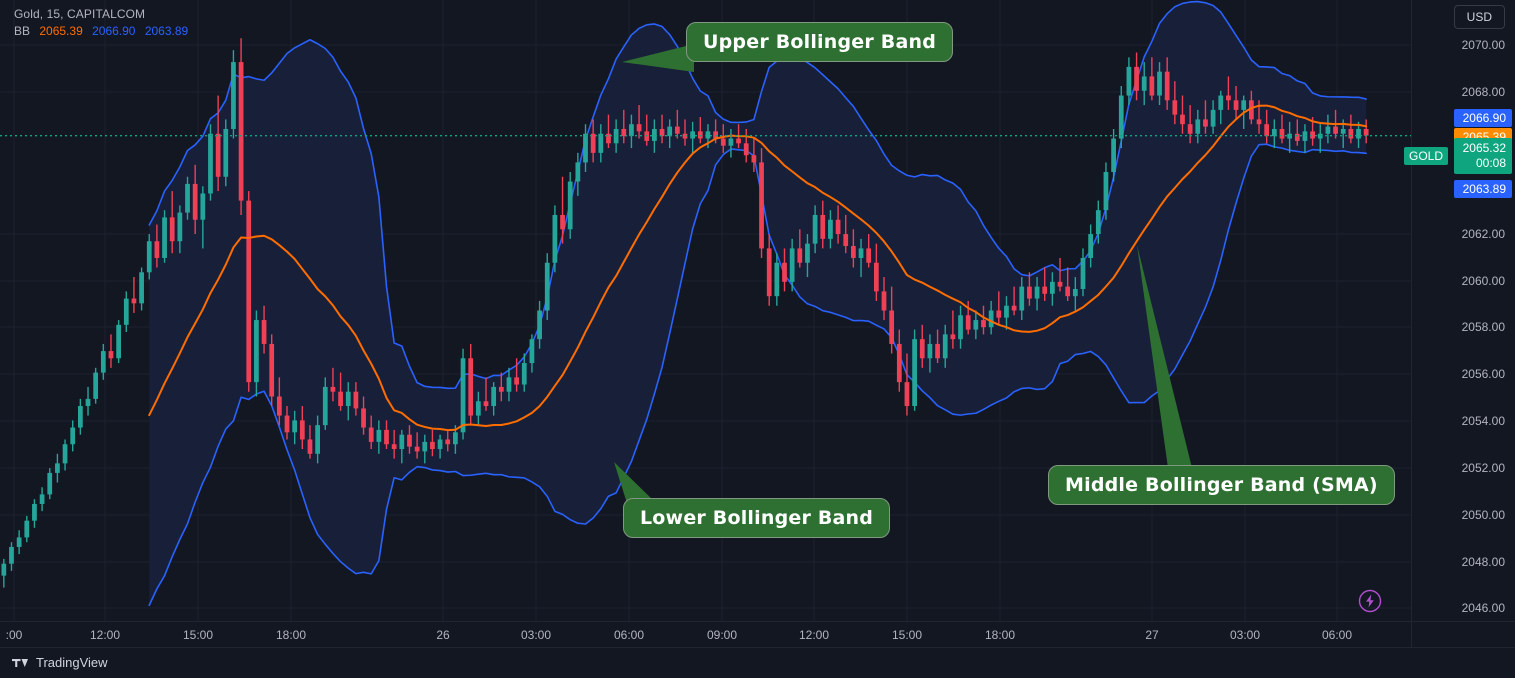 This screenshot has height=678, width=1515. I want to click on price-tick: 2062.00, so click(1483, 234).